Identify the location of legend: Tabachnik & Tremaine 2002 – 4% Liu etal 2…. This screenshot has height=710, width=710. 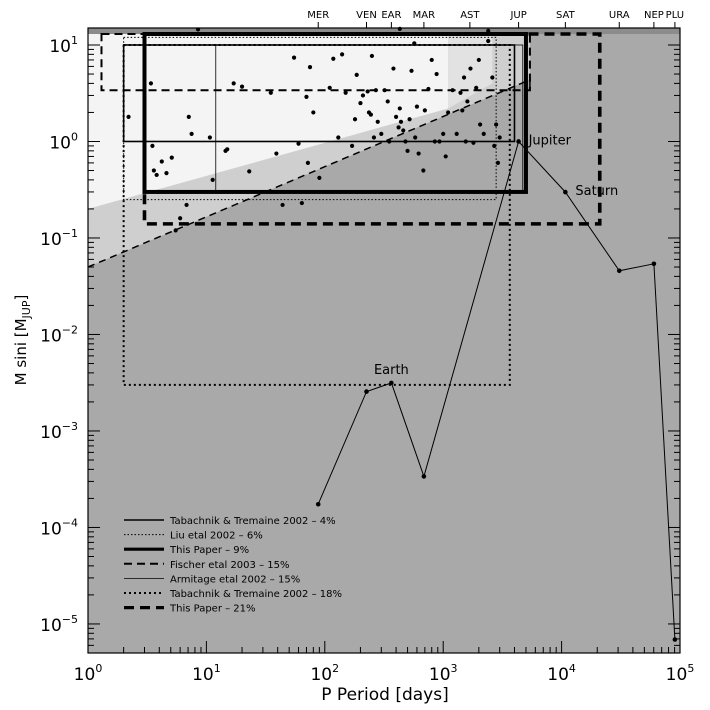
(233, 565).